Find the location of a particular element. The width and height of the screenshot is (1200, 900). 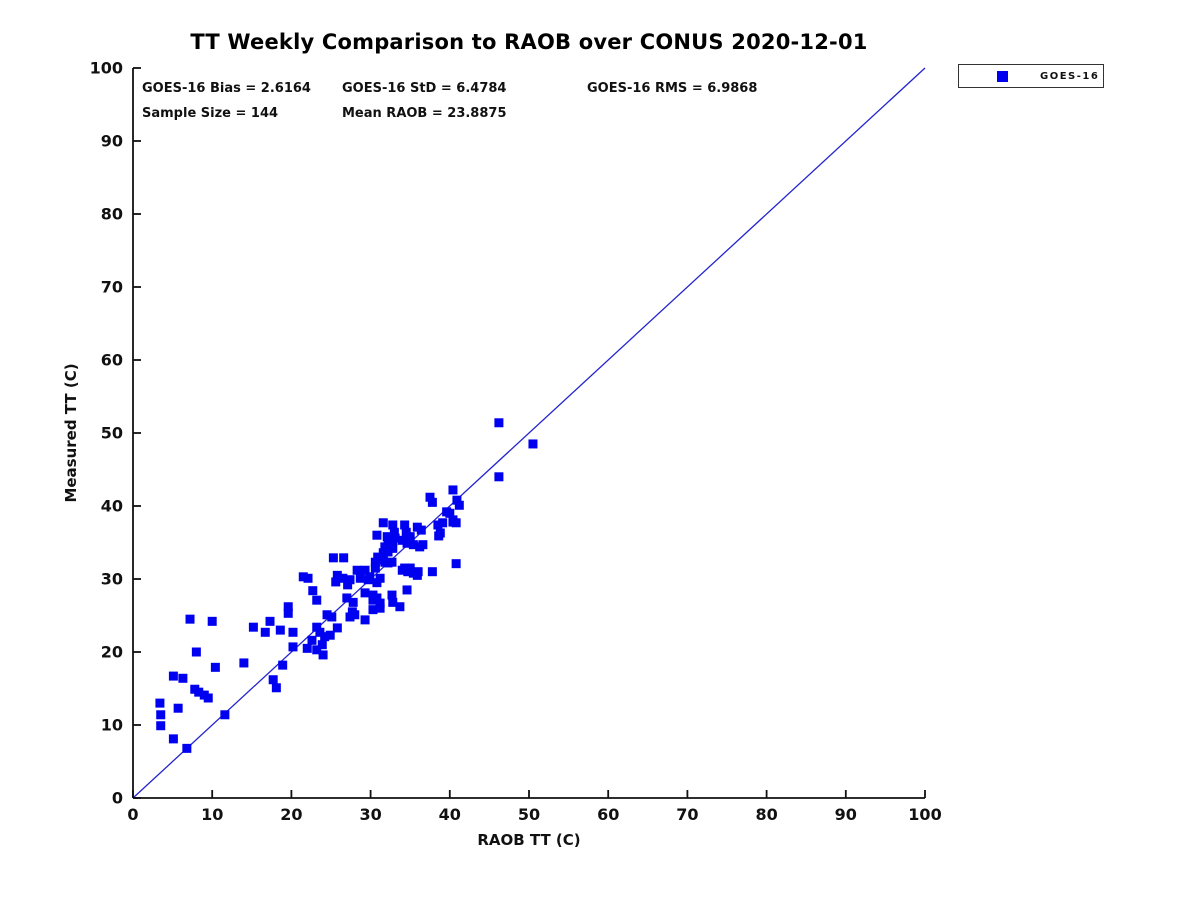

y-tick-label: 70 is located at coordinates (112, 287).